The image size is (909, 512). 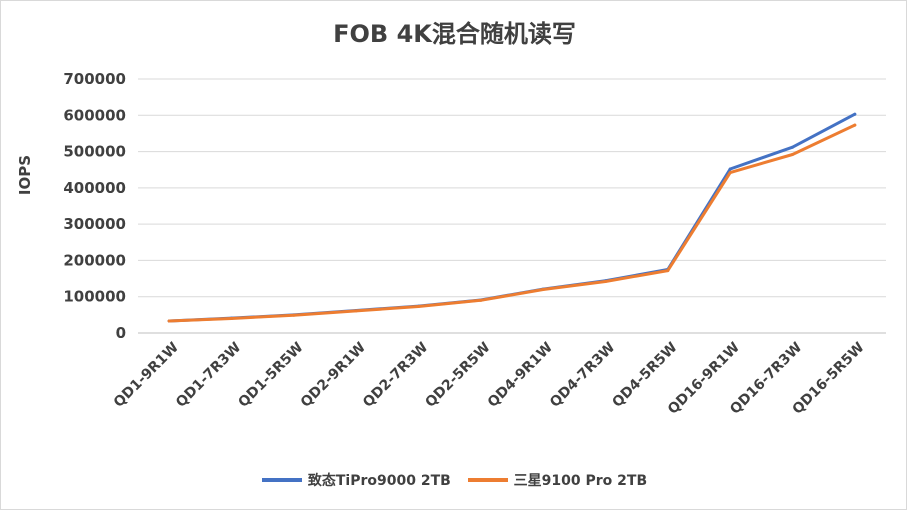 What do you see at coordinates (94, 152) in the screenshot?
I see `y-tick-label: 500000` at bounding box center [94, 152].